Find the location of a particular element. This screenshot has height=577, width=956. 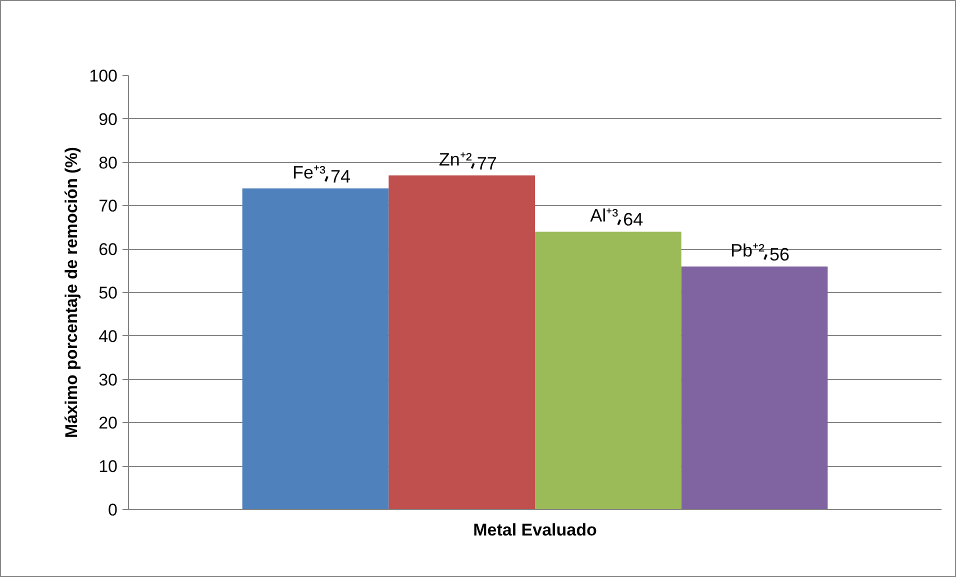

data-label: 74 is located at coordinates (340, 176).